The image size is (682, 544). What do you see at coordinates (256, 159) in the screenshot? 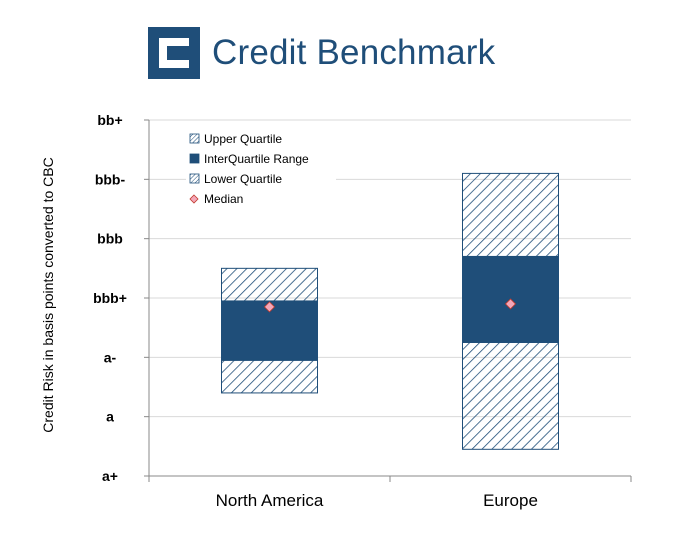
I see `legend-label: InterQuartile Range` at bounding box center [256, 159].